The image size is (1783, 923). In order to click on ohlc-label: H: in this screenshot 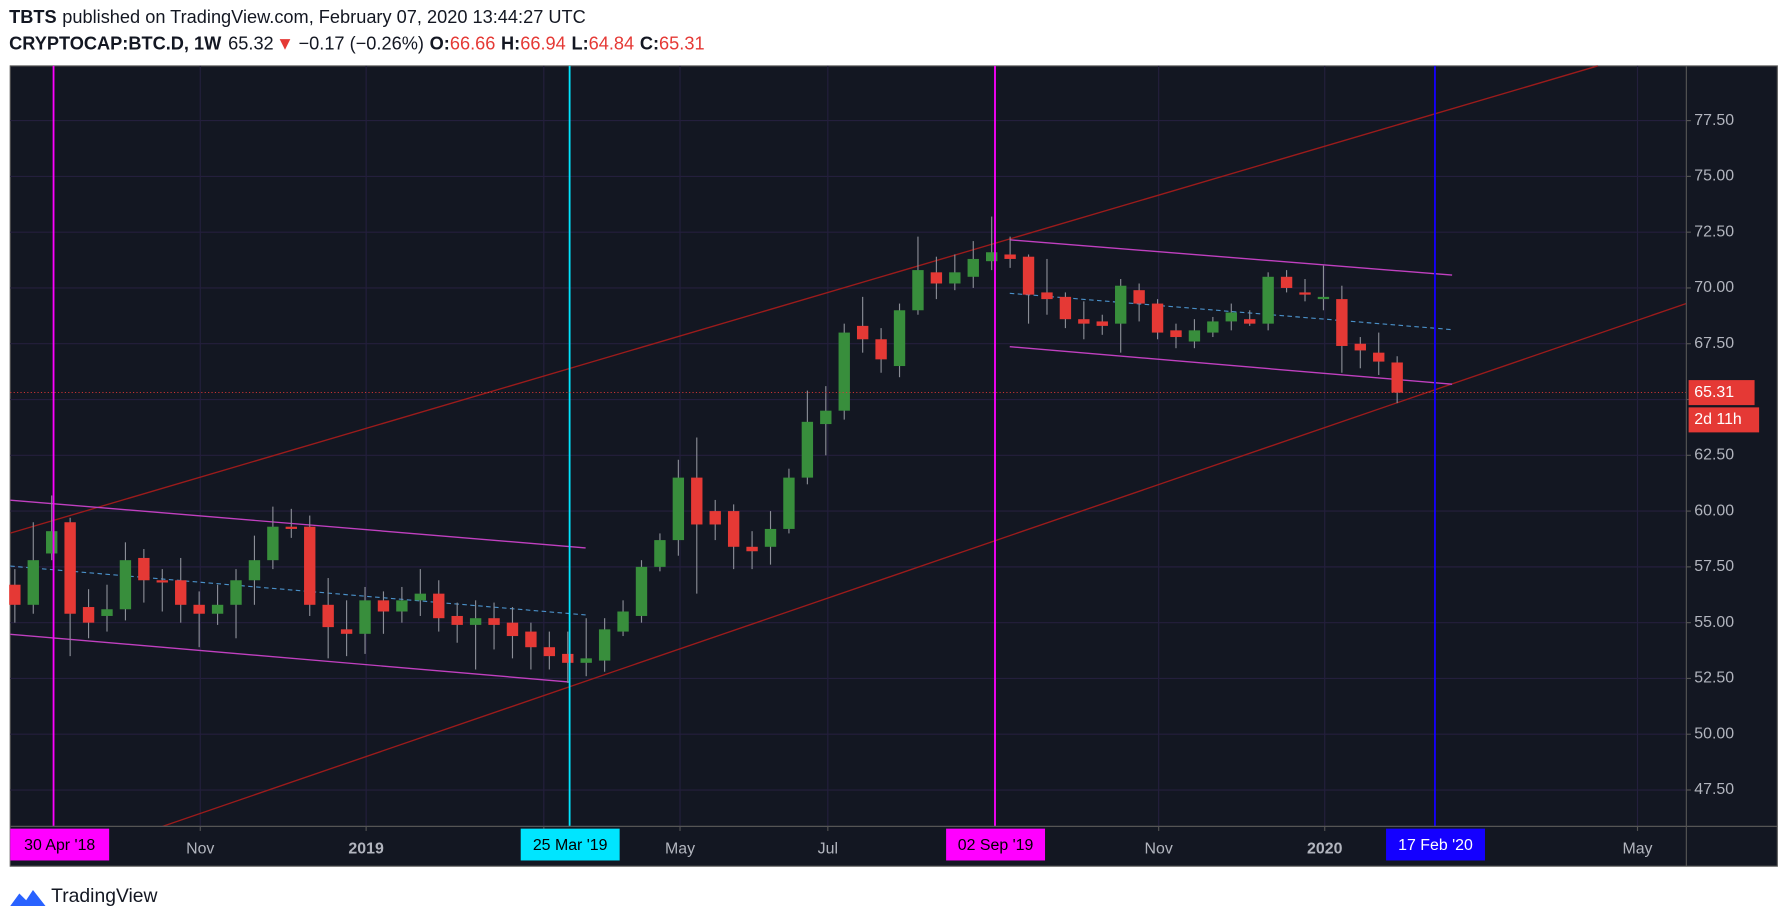, I will do `click(510, 43)`.